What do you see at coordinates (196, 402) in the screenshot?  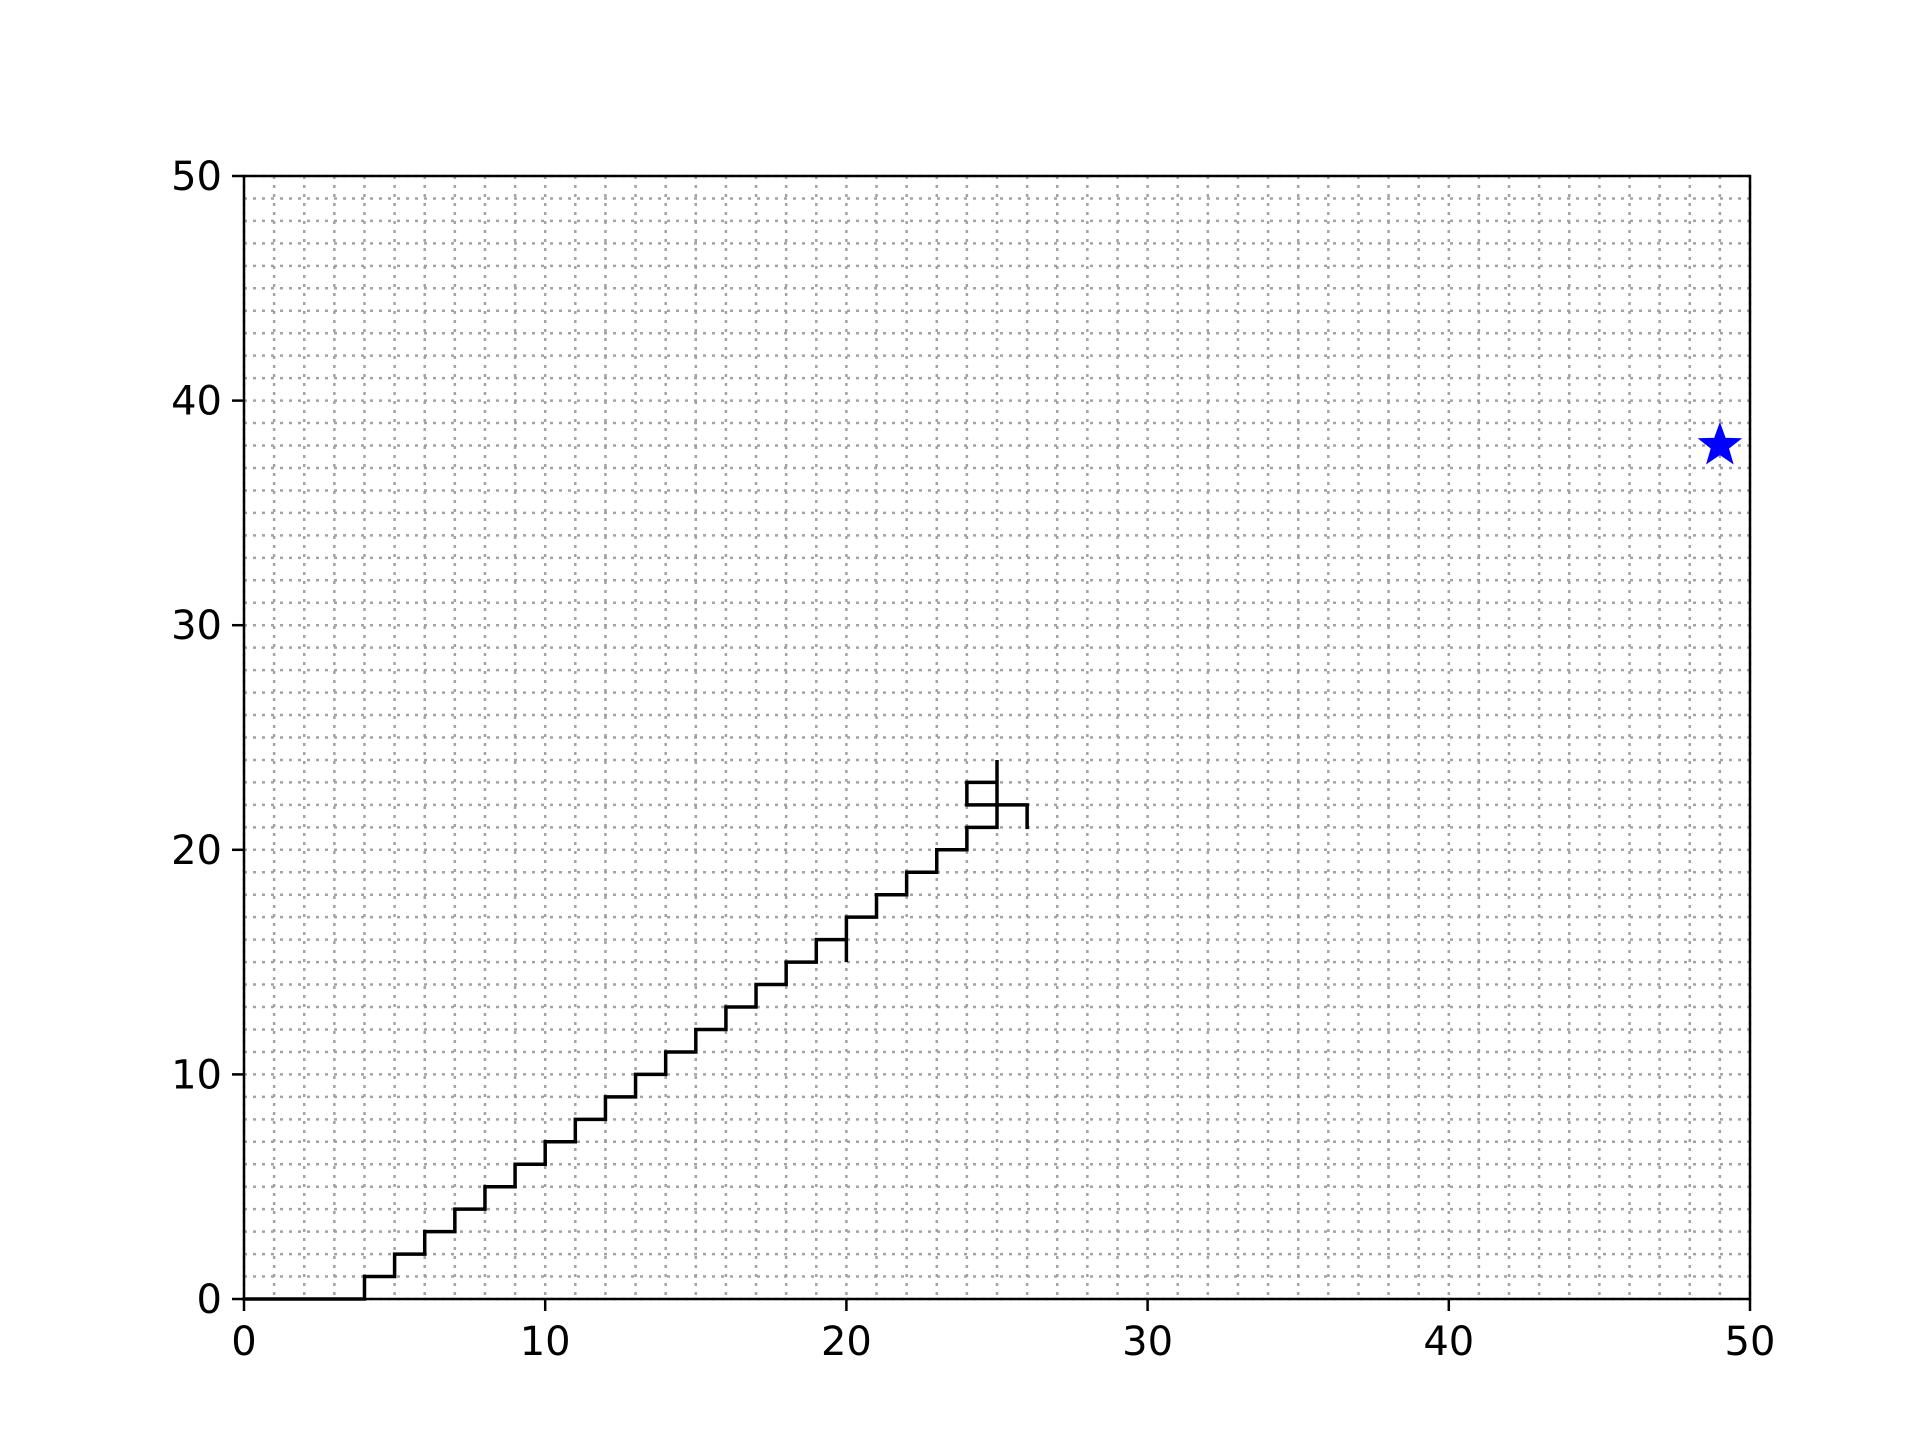 I see `y-tick-label: 40` at bounding box center [196, 402].